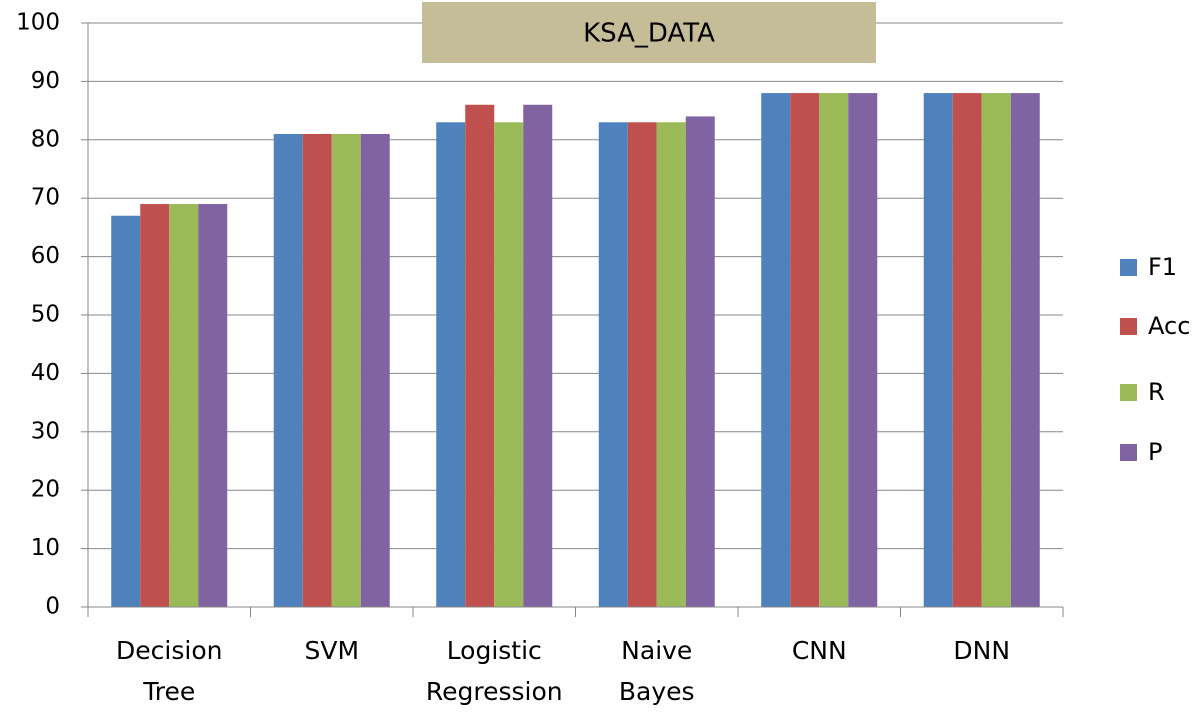  I want to click on legend-label: F1, so click(1162, 267).